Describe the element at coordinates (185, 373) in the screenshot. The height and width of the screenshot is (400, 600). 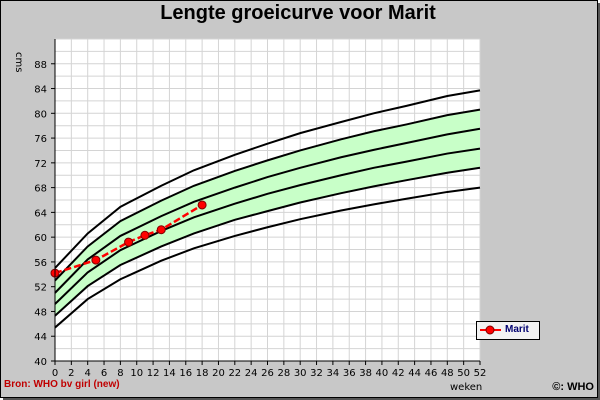
I see `x-tick-label: 16` at that location.